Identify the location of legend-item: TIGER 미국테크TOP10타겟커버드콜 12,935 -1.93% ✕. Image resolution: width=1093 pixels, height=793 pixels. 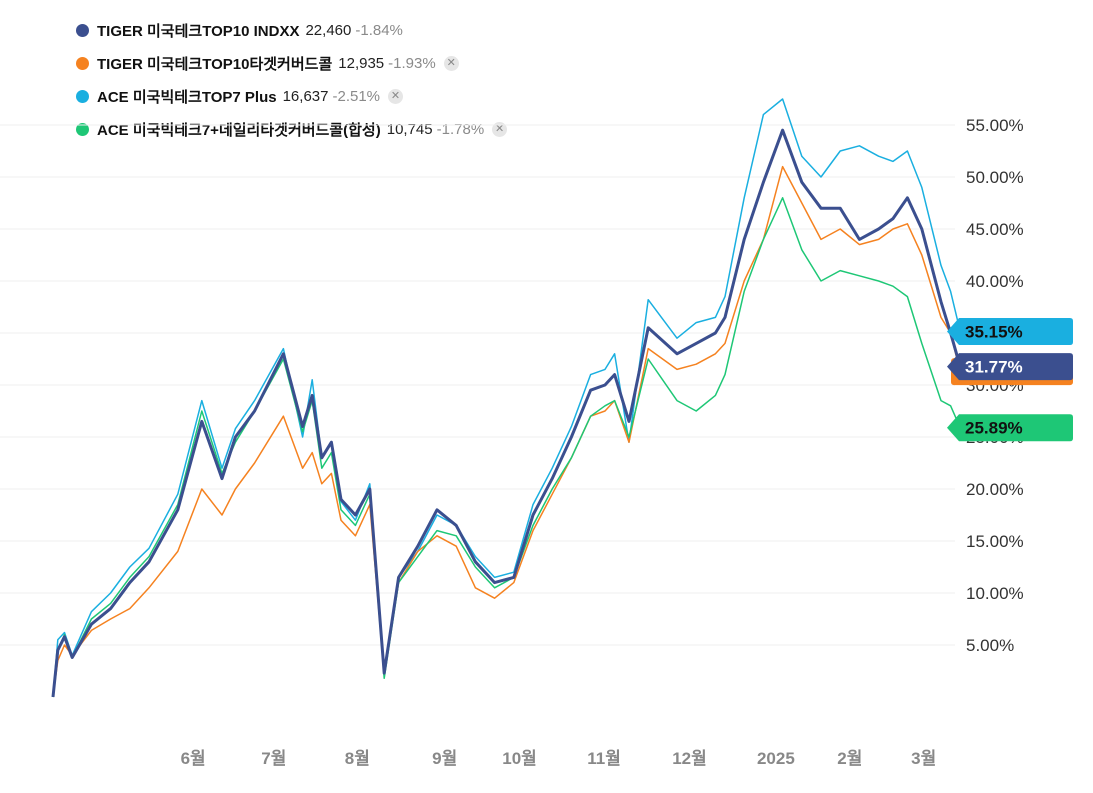
(291, 63).